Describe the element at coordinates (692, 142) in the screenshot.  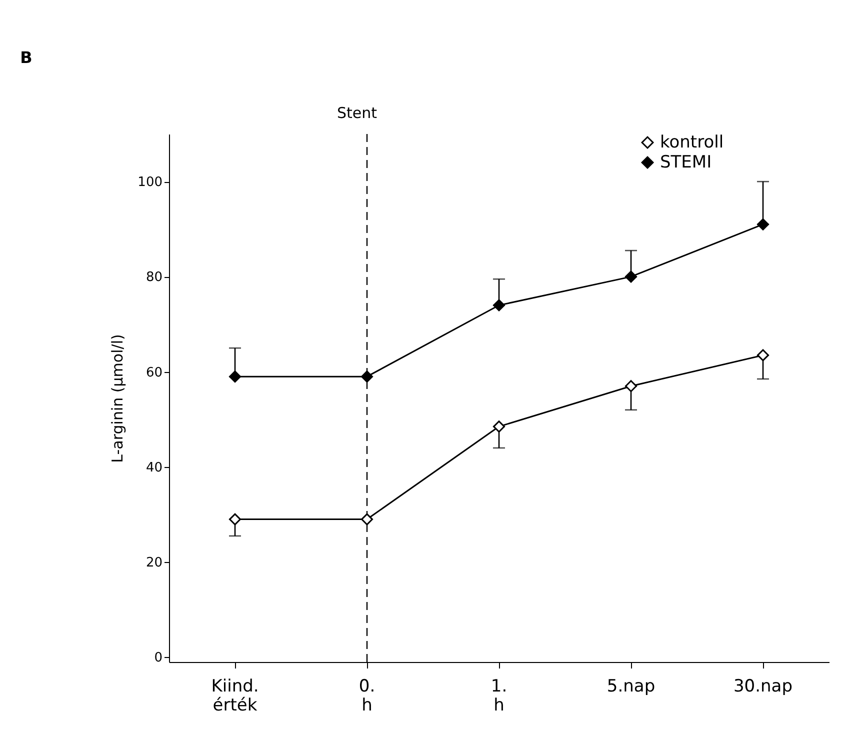
I see `legend-label: kontroll` at that location.